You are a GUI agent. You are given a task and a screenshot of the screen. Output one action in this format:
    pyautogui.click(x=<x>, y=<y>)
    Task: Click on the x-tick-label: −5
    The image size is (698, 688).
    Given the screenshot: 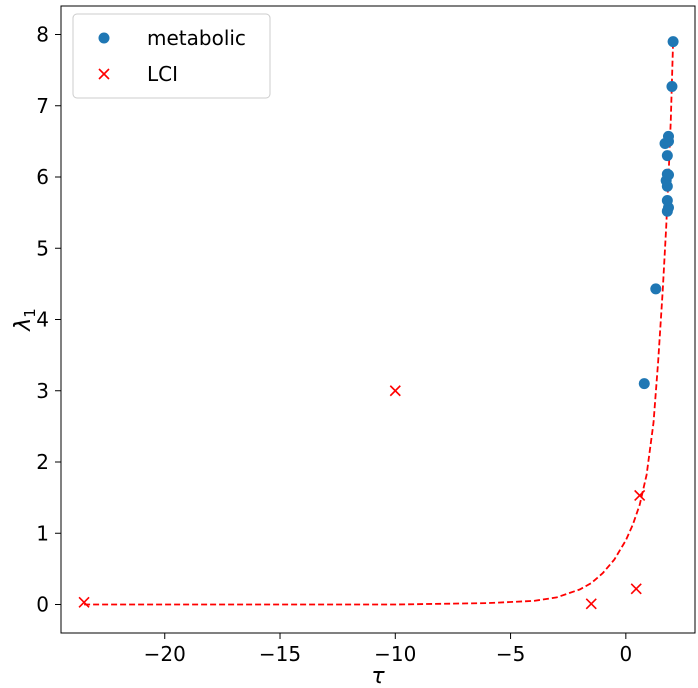 What is the action you would take?
    pyautogui.click(x=510, y=654)
    